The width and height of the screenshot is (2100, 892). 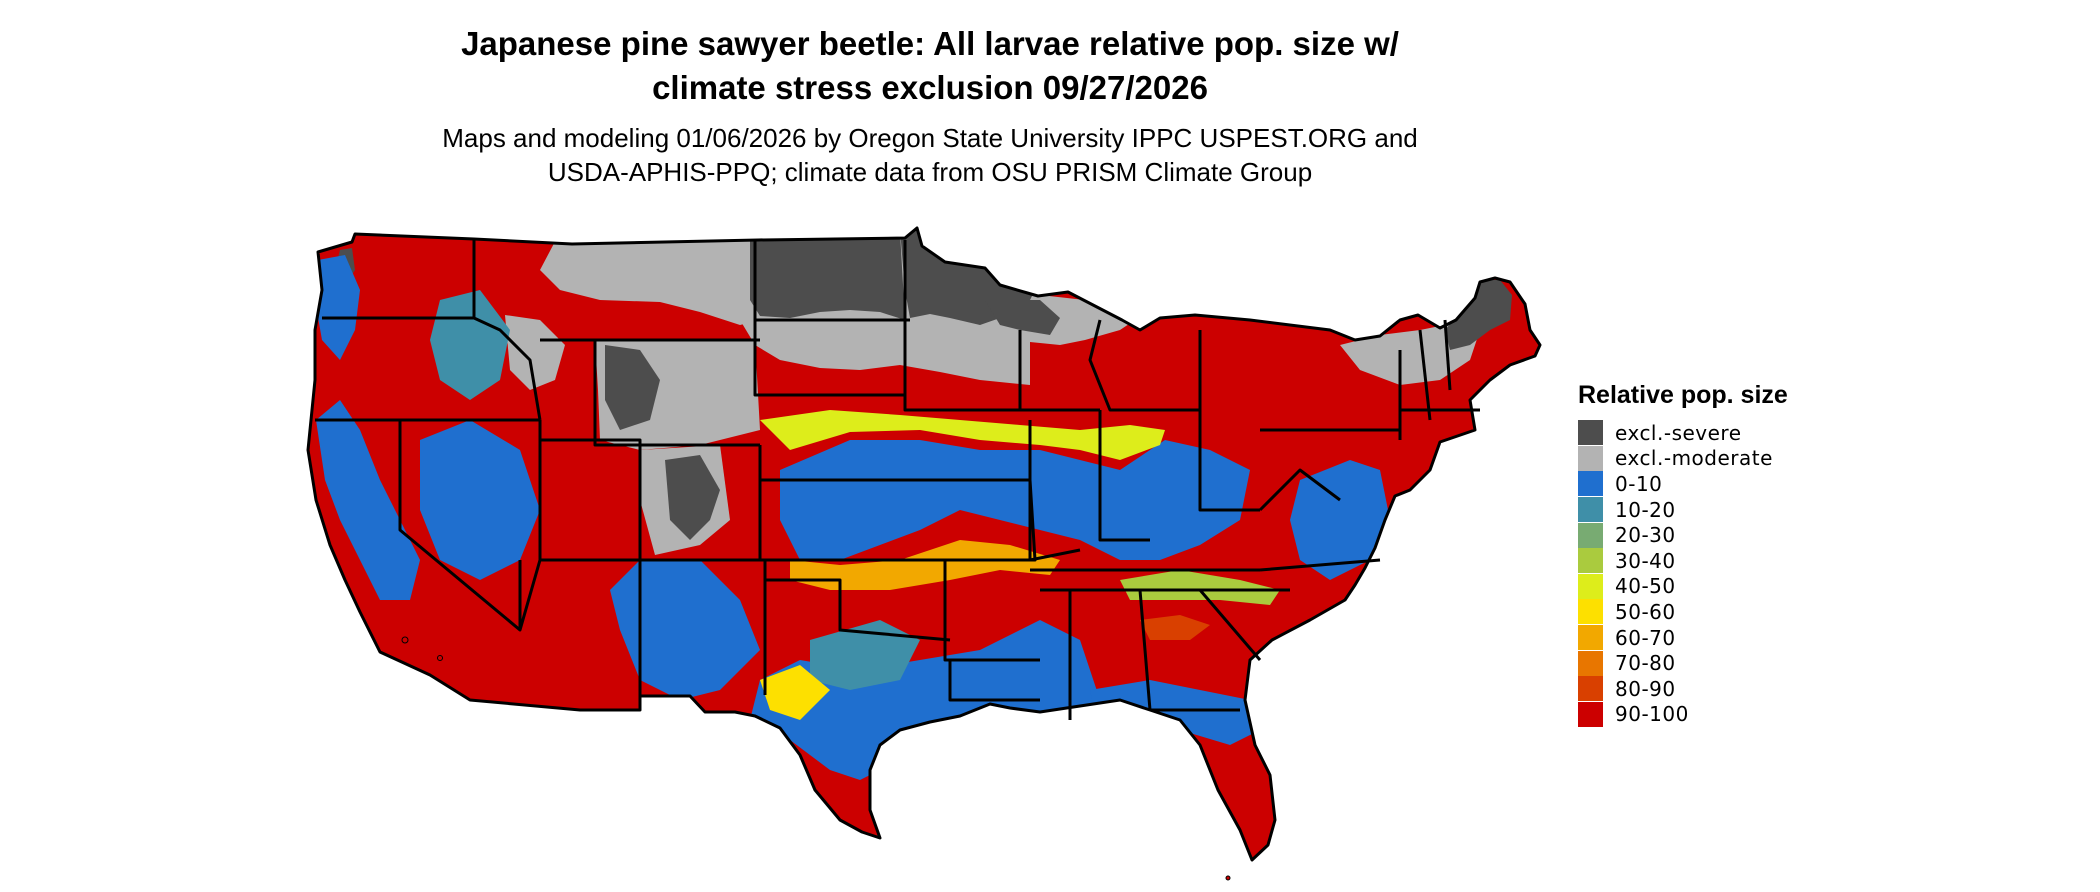 I want to click on islands, so click(x=816, y=758).